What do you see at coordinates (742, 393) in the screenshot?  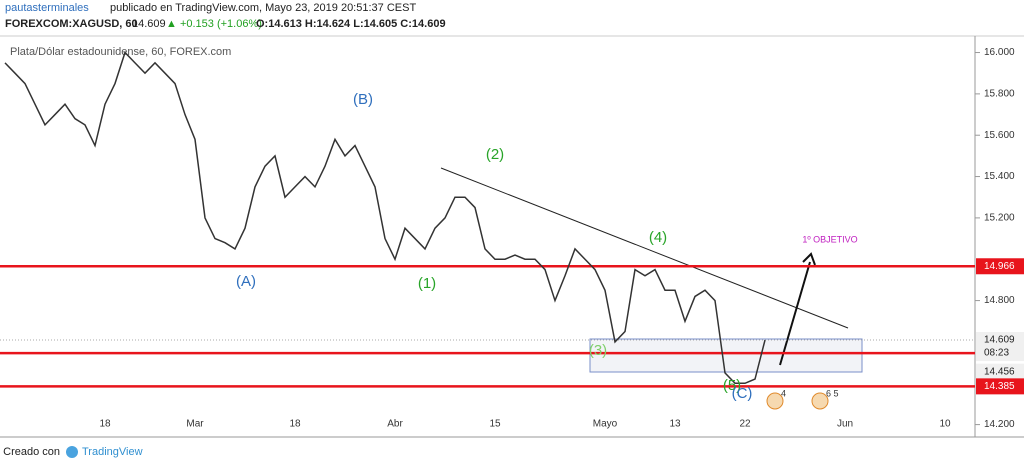 I see `wave-label: (C)` at bounding box center [742, 393].